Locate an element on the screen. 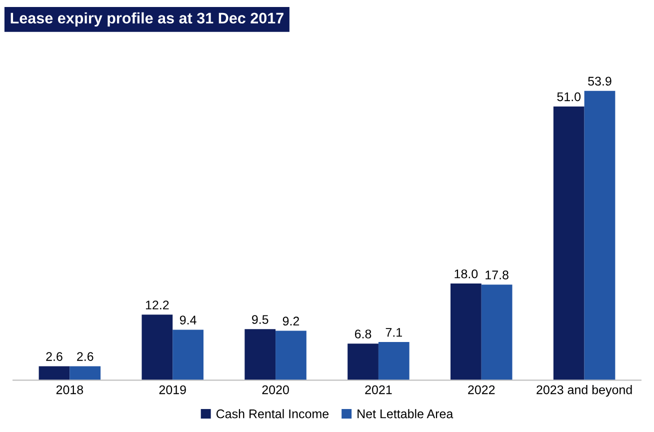 The image size is (654, 432). data-label: 9.4 is located at coordinates (188, 320).